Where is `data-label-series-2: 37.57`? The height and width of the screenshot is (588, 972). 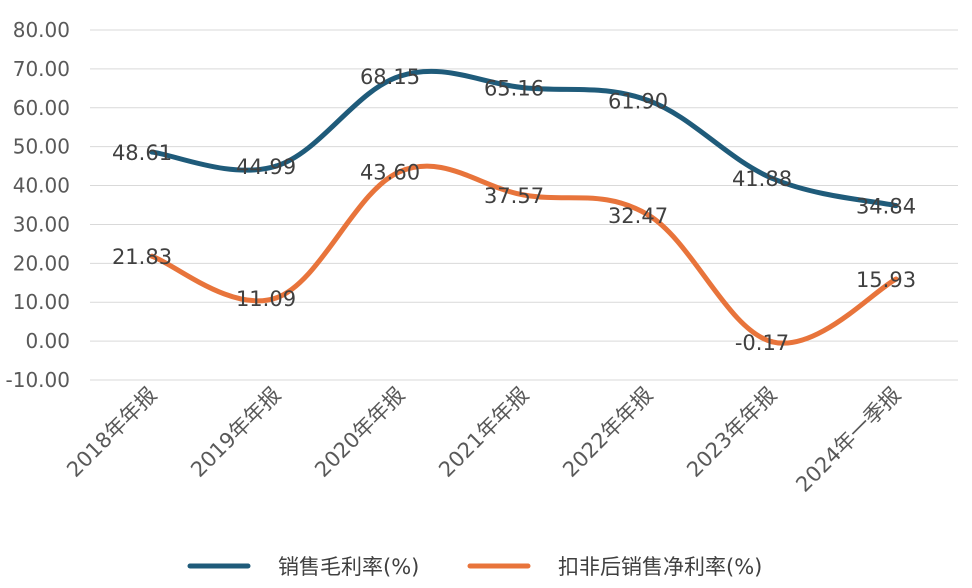
data-label-series-2: 37.57 is located at coordinates (514, 196).